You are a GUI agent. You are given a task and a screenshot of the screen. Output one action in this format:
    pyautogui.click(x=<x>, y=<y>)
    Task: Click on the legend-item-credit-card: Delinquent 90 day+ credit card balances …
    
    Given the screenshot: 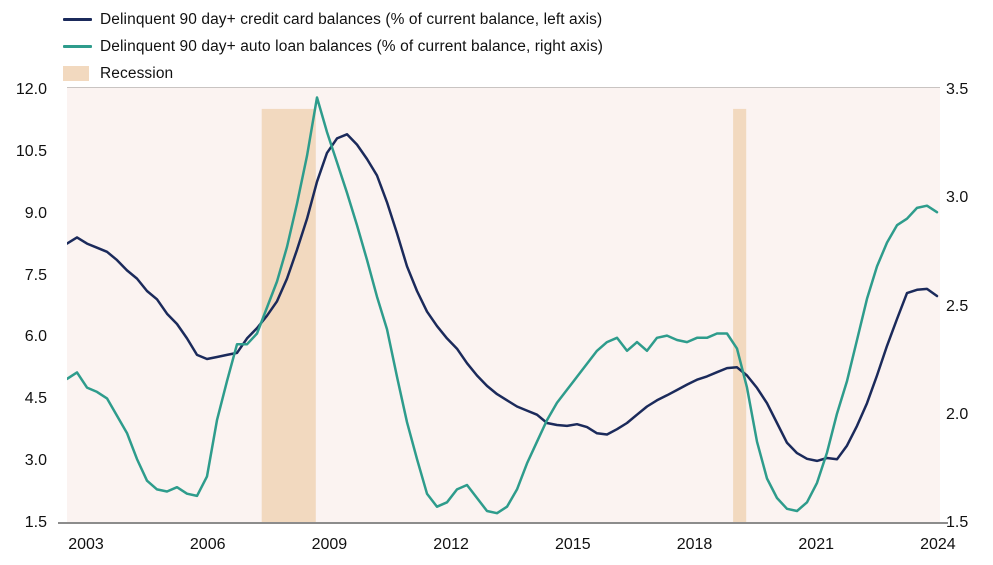 What is the action you would take?
    pyautogui.click(x=333, y=19)
    